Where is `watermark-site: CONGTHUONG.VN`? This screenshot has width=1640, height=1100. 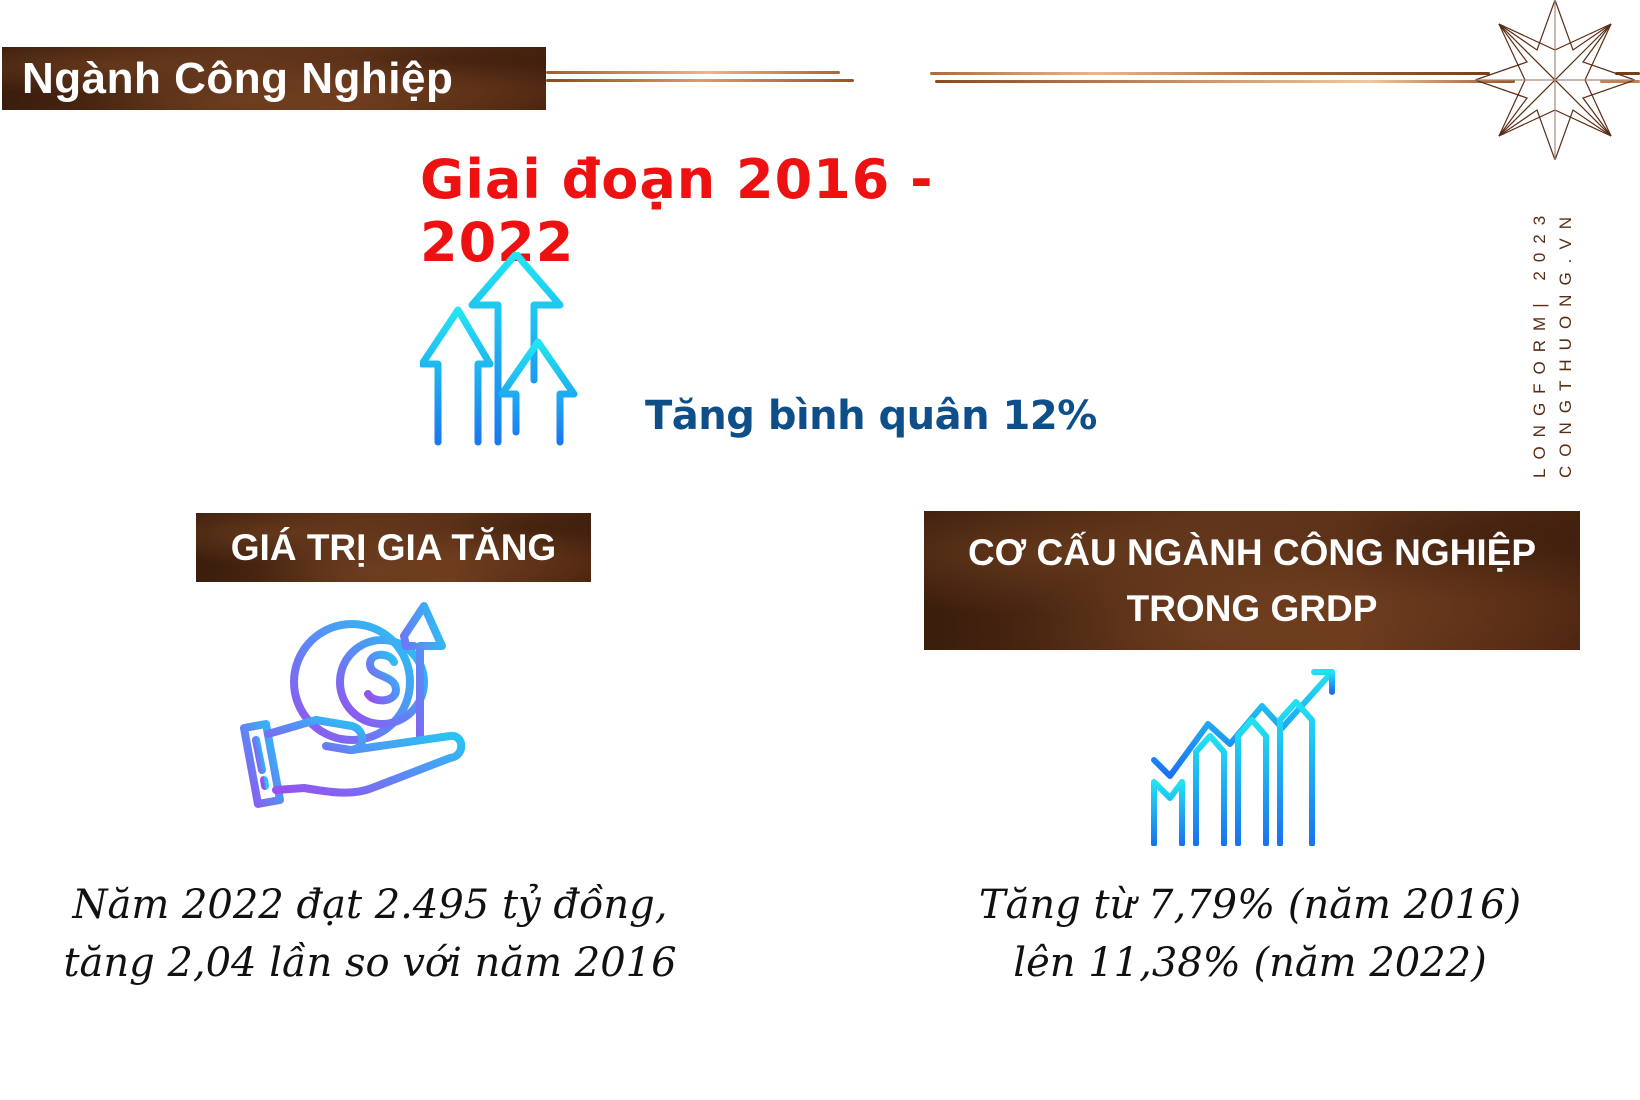 watermark-site: CONGTHUONG.VN is located at coordinates (1565, 343).